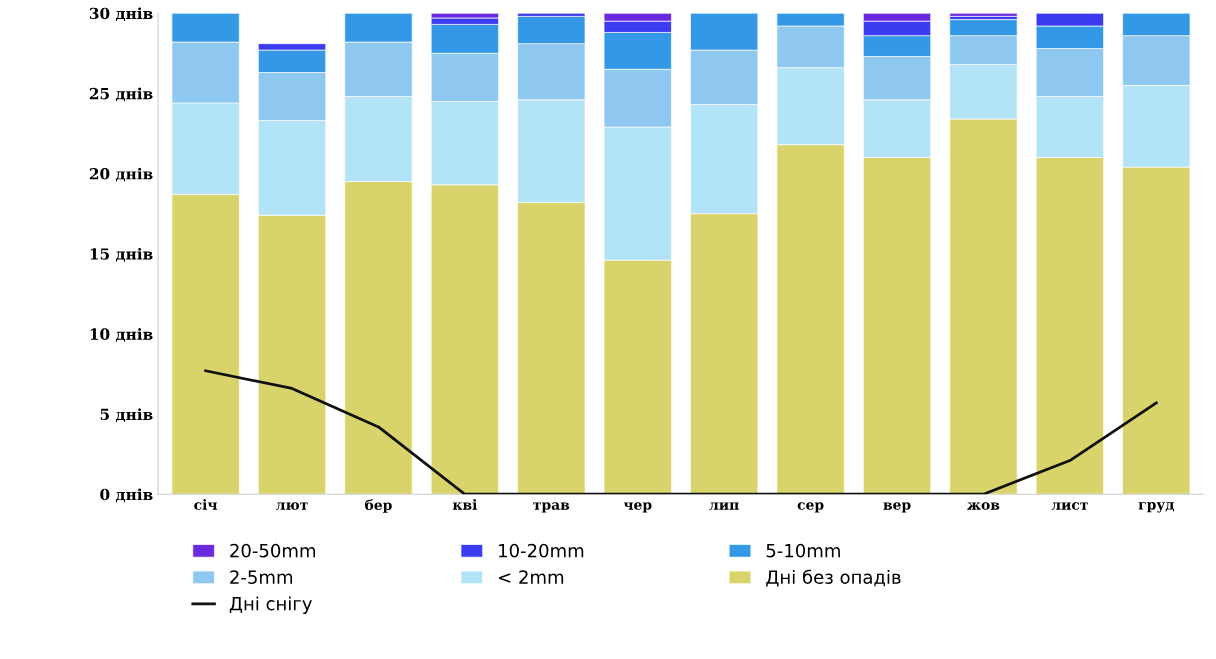 The height and width of the screenshot is (659, 1216). I want to click on legend-label: 20-50mm, so click(273, 550).